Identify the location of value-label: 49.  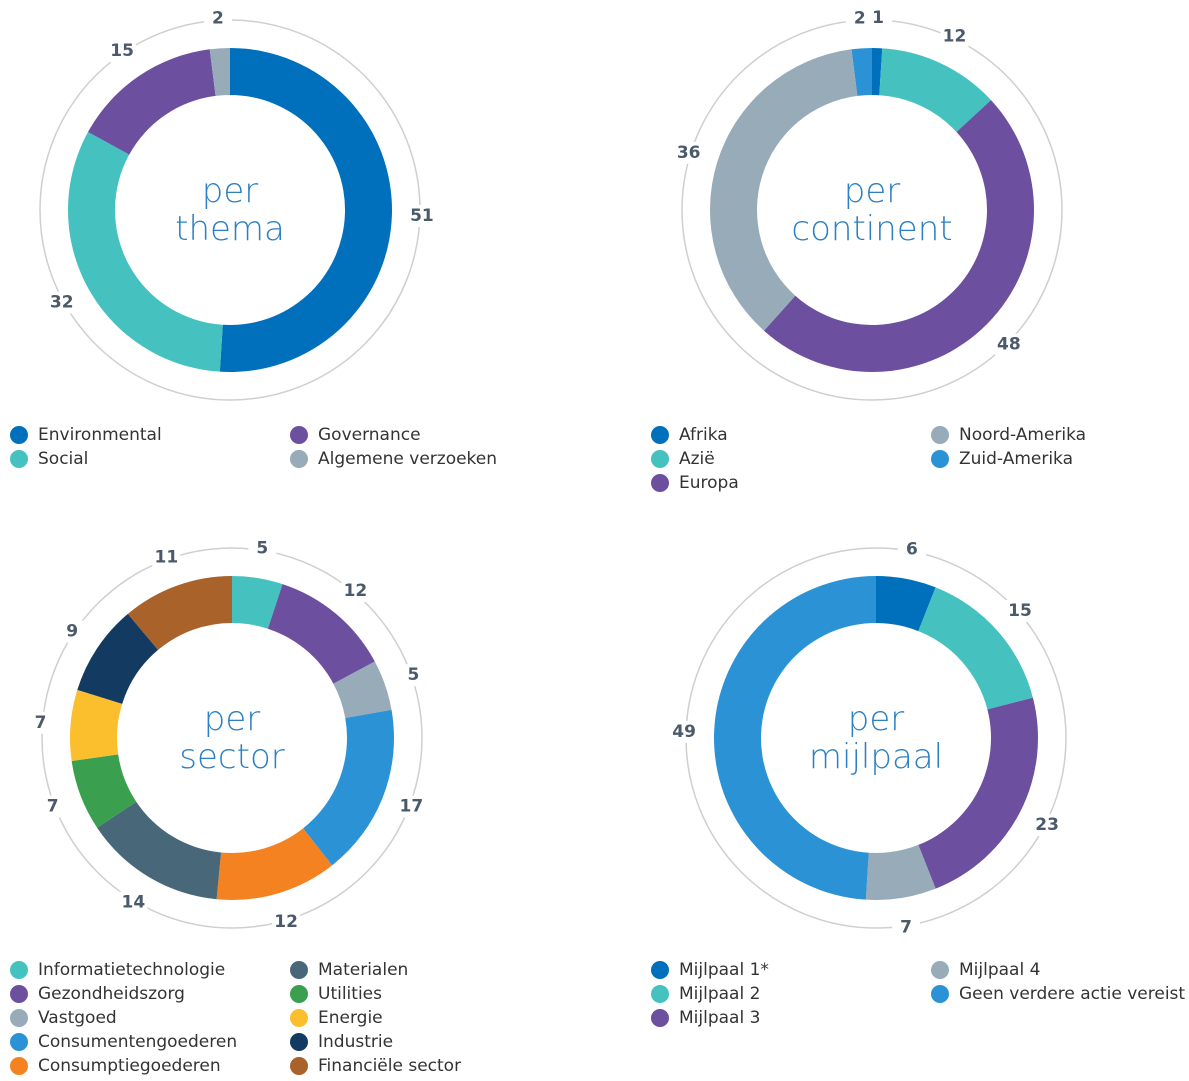
(684, 732).